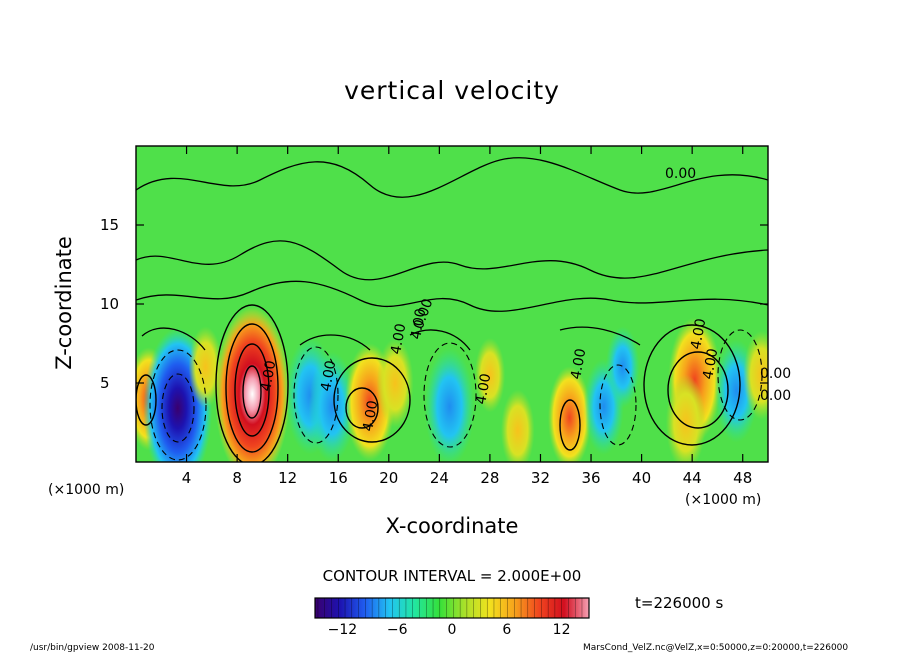 This screenshot has width=904, height=654. What do you see at coordinates (540, 478) in the screenshot?
I see `x-tick-label: 32` at bounding box center [540, 478].